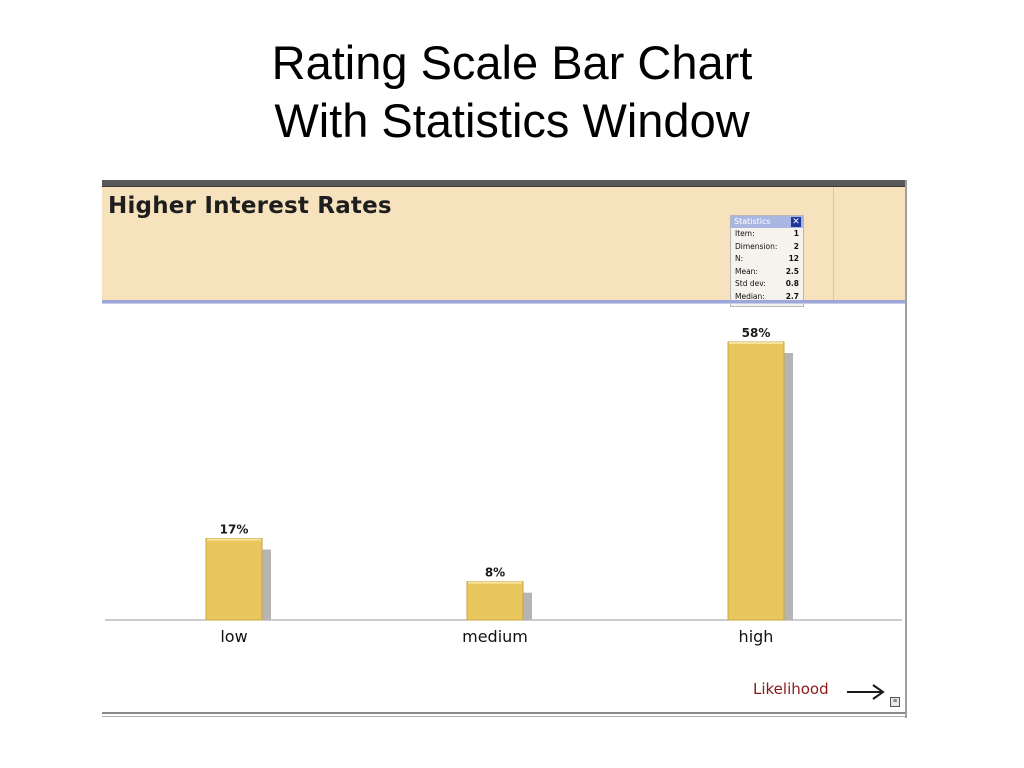 The width and height of the screenshot is (1024, 768). Describe the element at coordinates (503, 716) in the screenshot. I see `footer-divider-secondary` at that location.